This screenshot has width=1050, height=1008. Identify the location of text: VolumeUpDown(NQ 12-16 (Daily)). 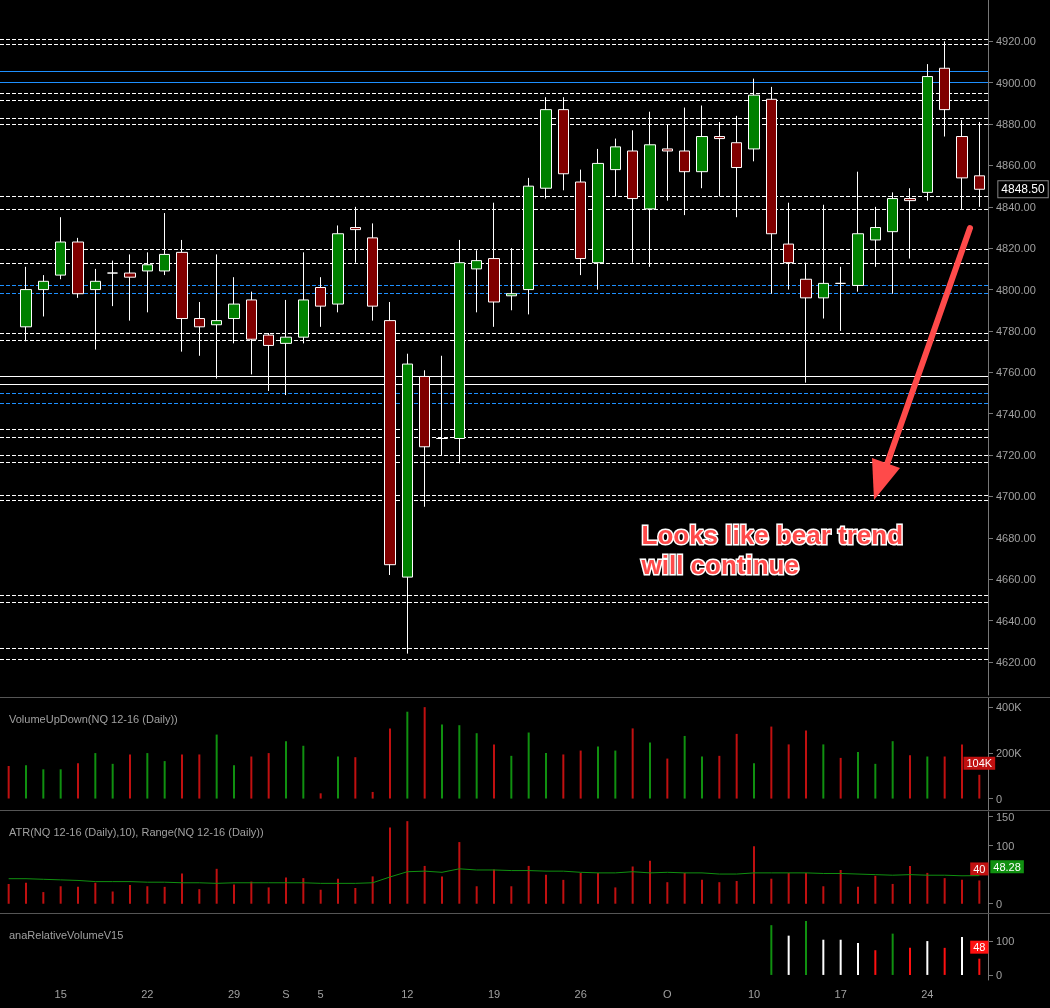
(93, 718).